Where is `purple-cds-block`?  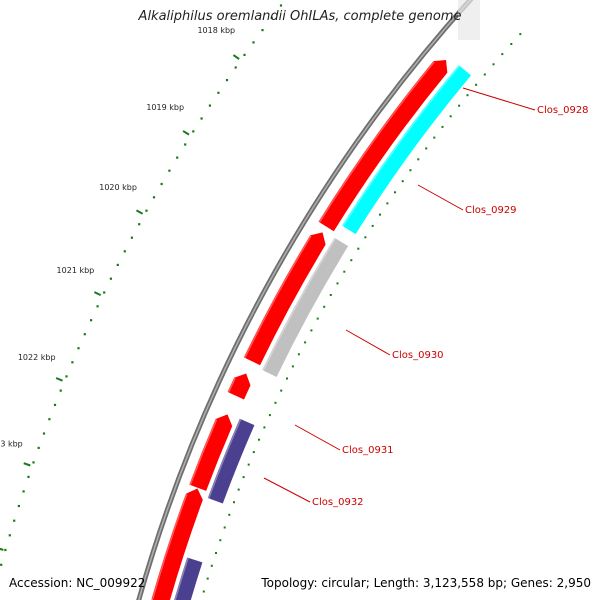
purple-cds-block is located at coordinates (231, 461).